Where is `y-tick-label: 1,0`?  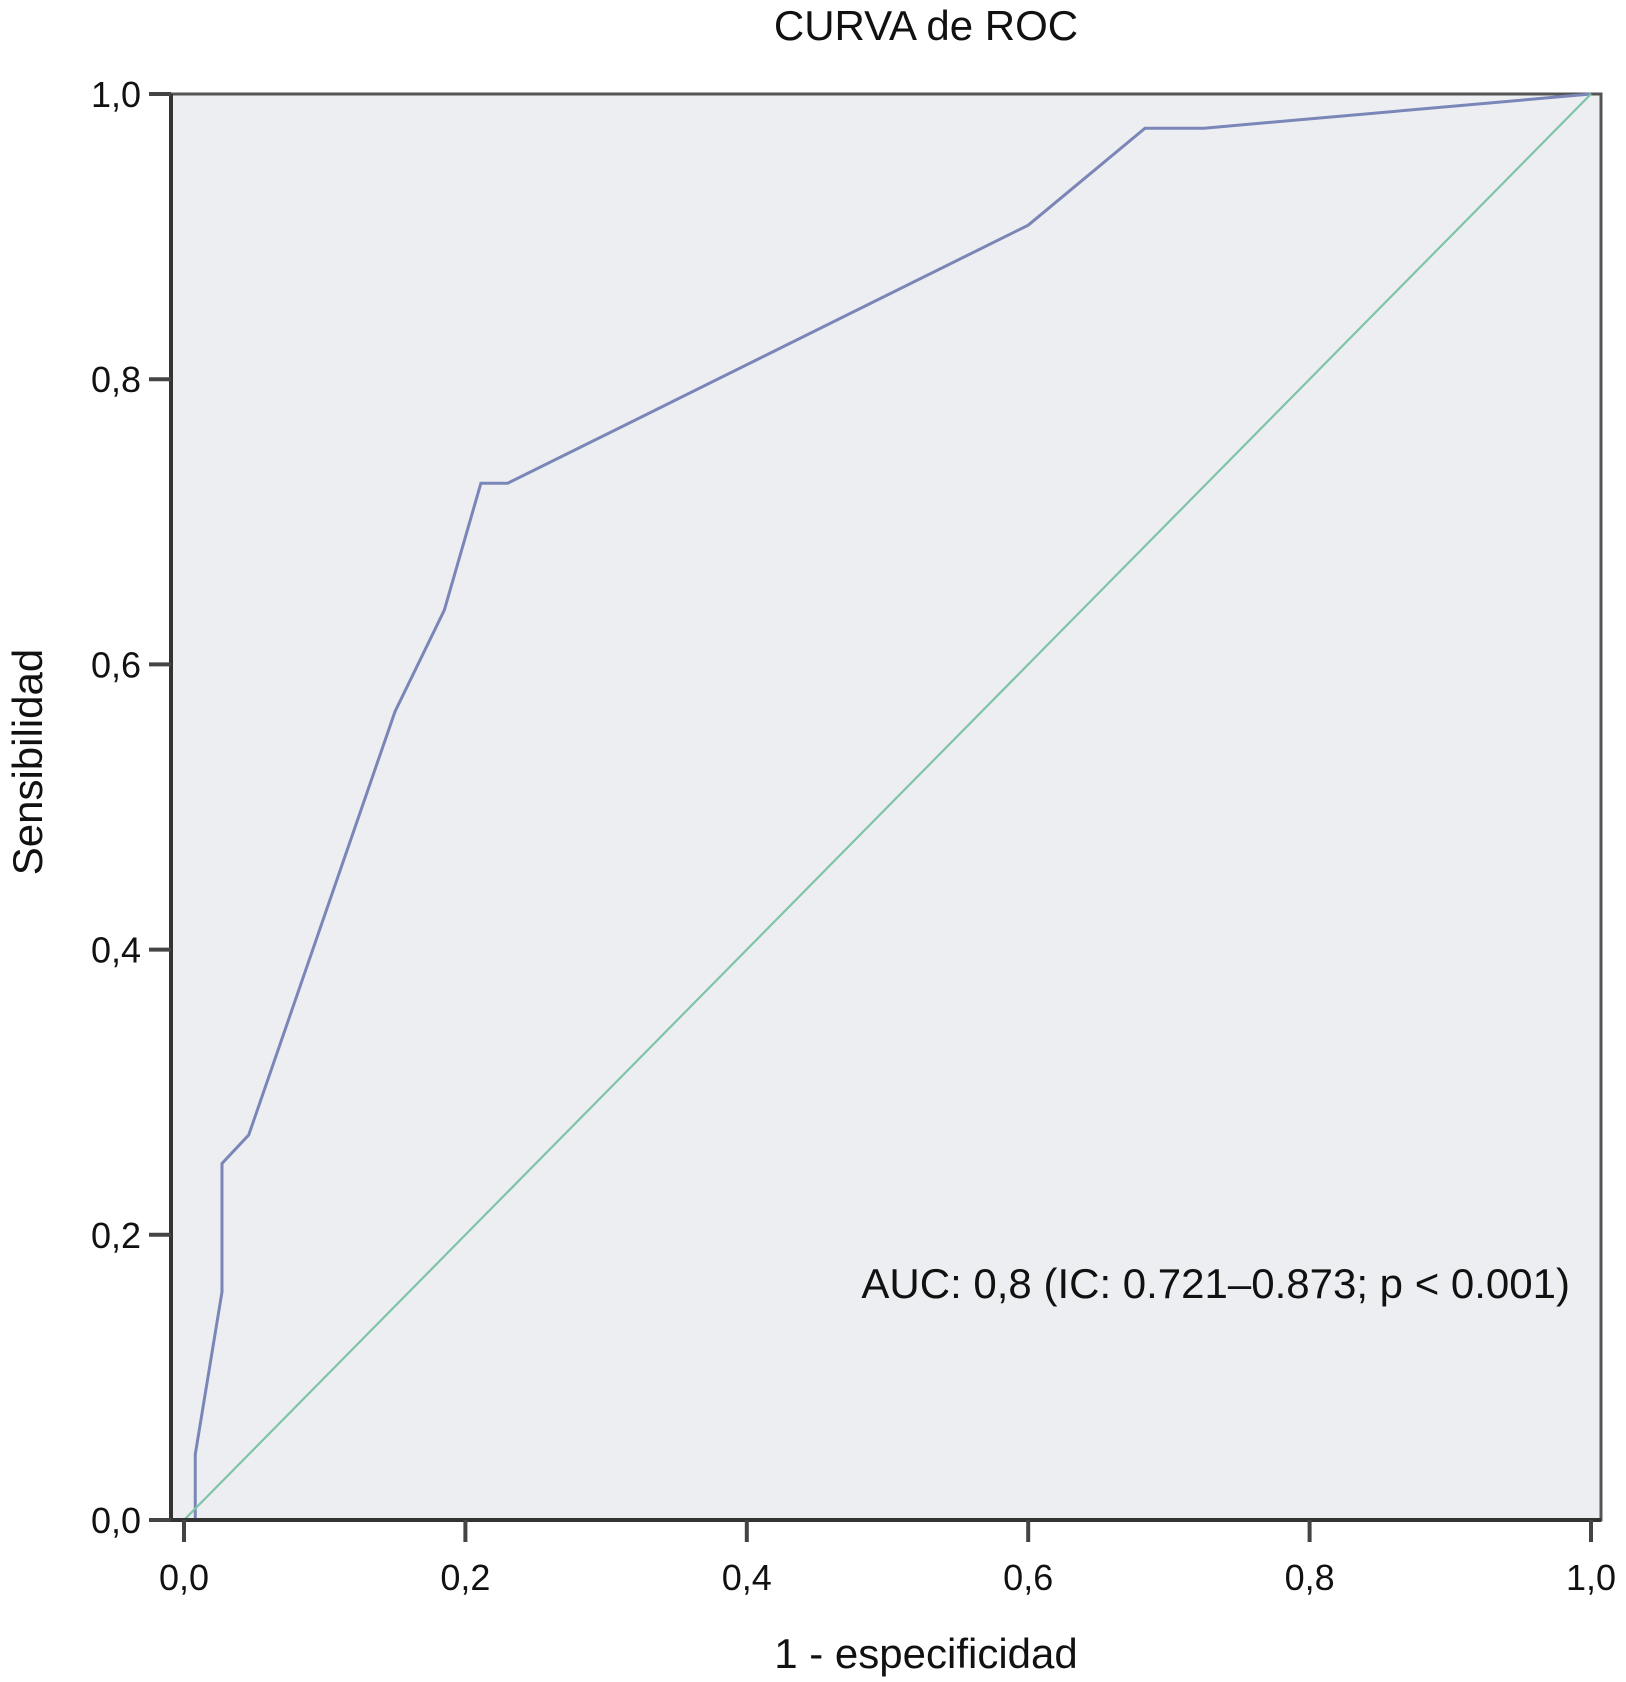 y-tick-label: 1,0 is located at coordinates (116, 94).